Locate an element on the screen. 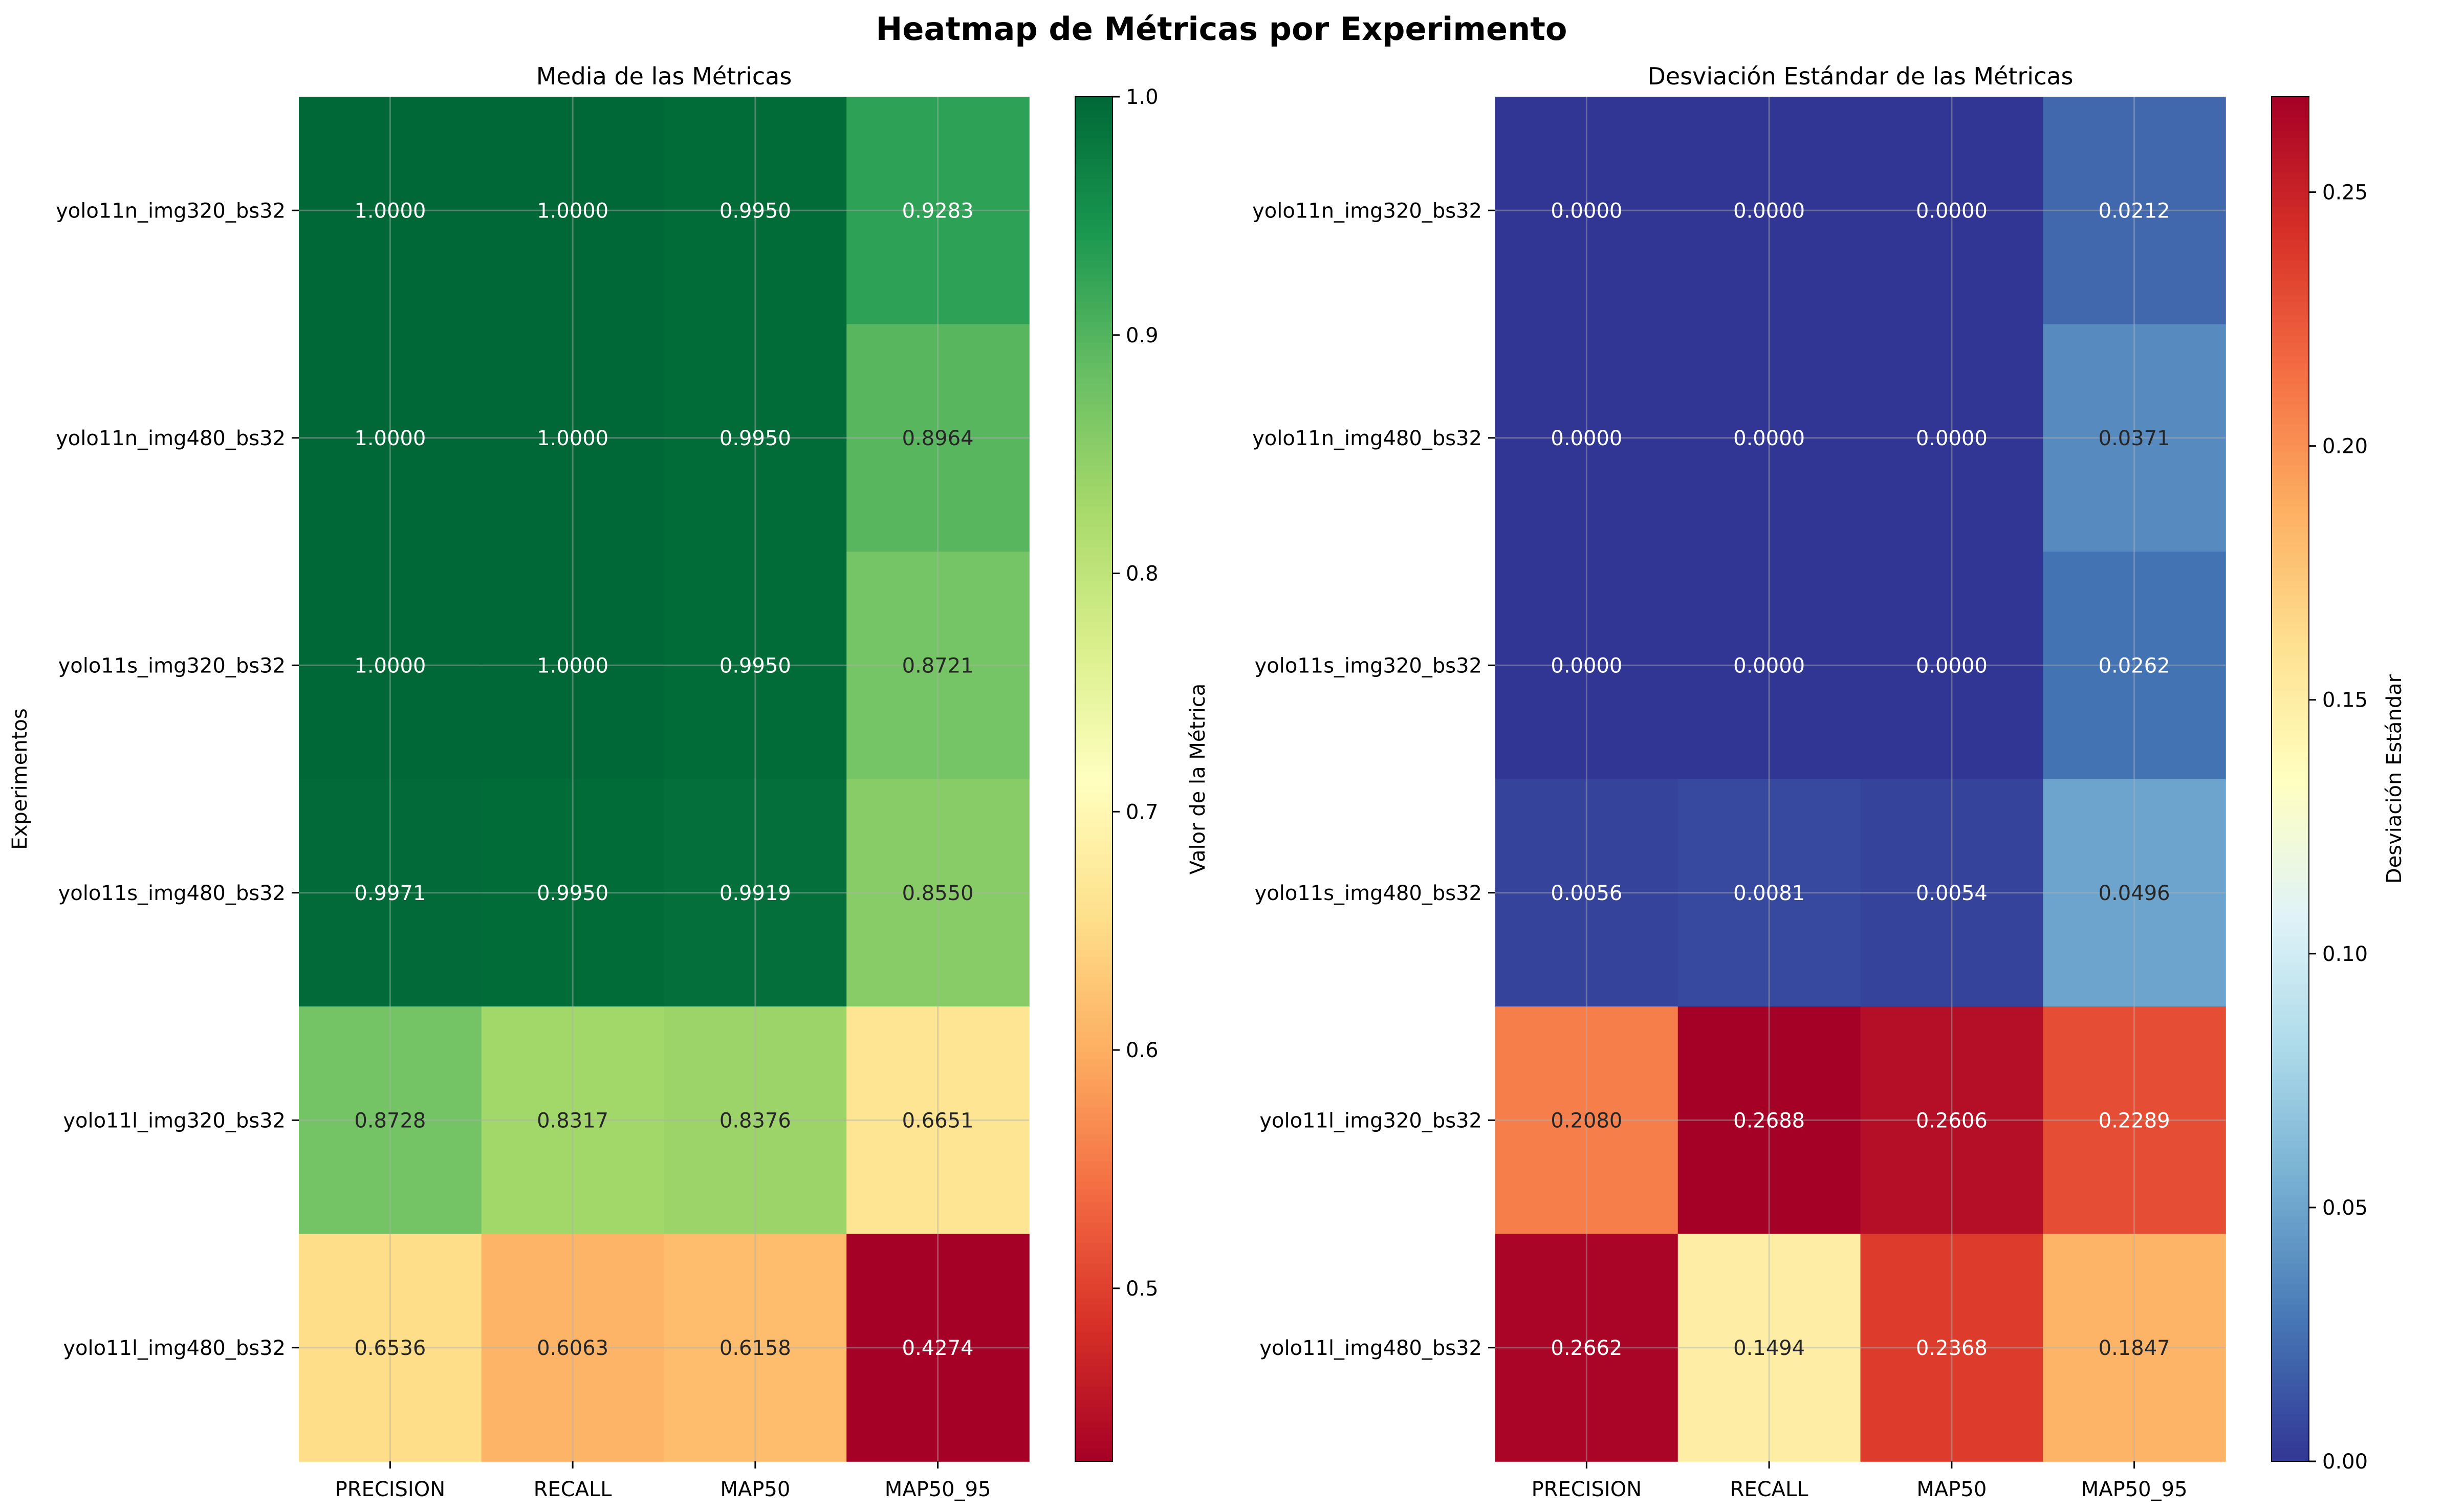 This screenshot has height=1512, width=2443. x-tick-label-precision: PRECISION is located at coordinates (1587, 1489).